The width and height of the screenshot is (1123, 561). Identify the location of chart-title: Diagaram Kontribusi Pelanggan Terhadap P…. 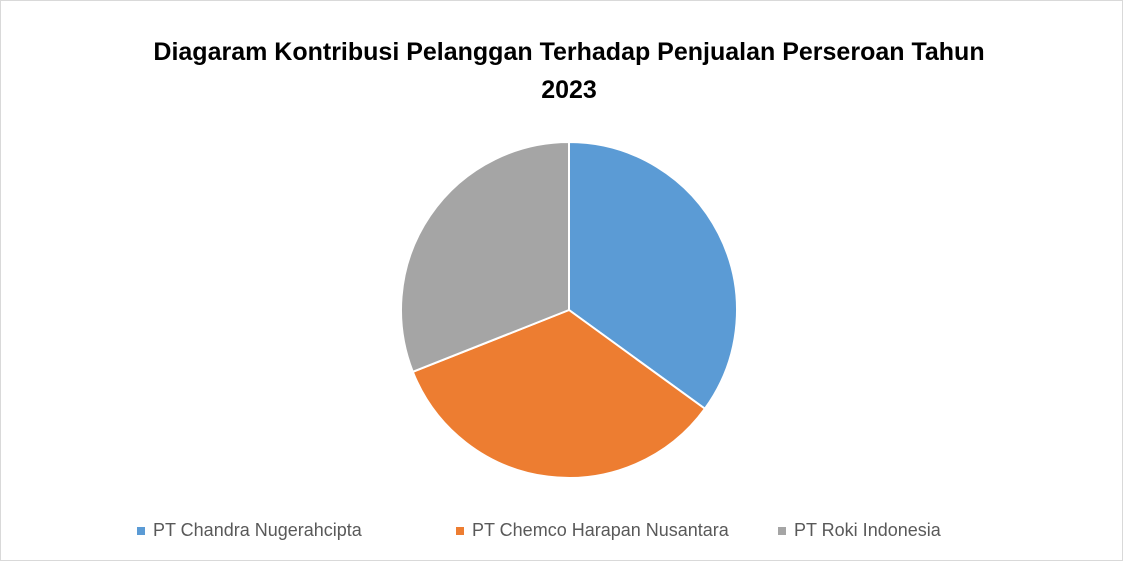
(569, 71).